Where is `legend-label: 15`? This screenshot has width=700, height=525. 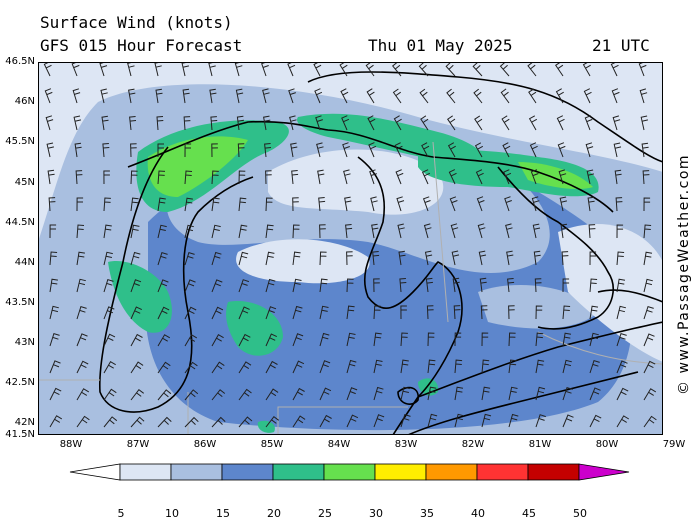 legend-label: 15 is located at coordinates (223, 513).